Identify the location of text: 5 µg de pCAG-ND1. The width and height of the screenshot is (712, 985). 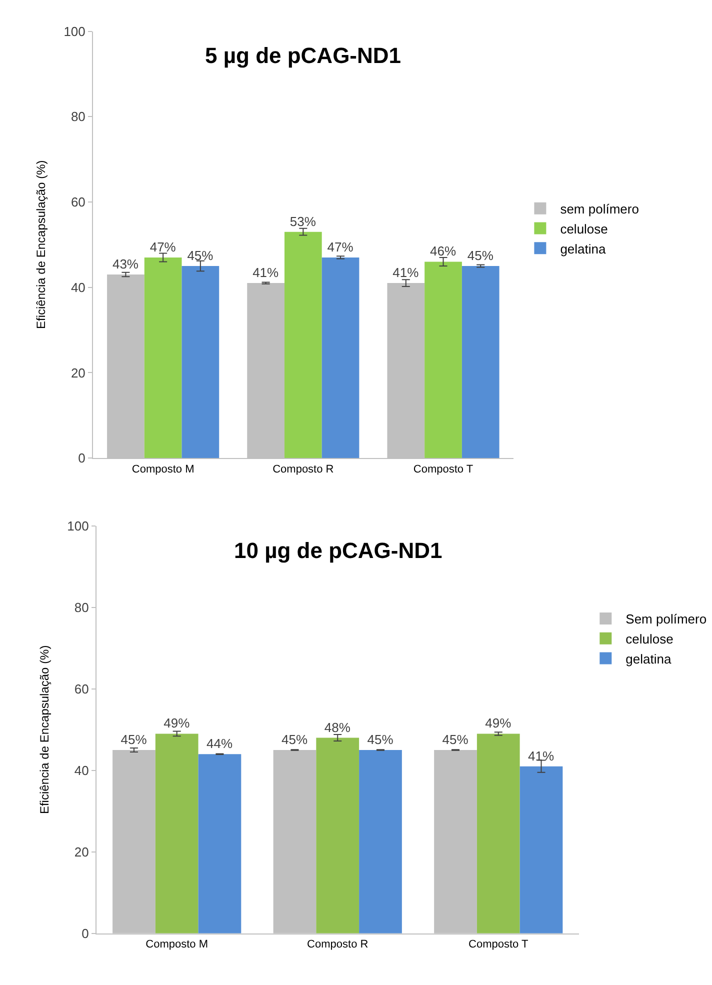
(303, 55).